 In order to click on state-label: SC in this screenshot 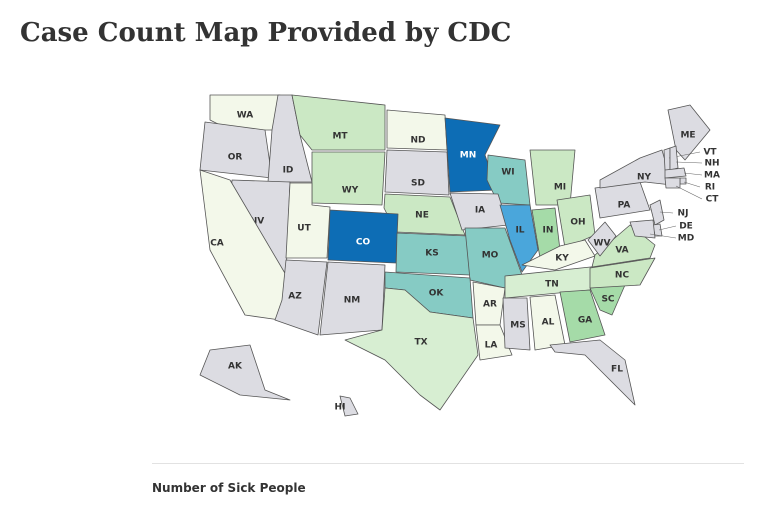, I will do `click(607, 300)`.